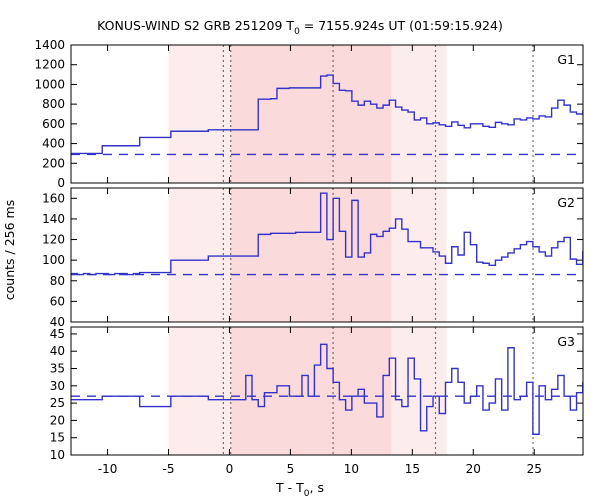 This screenshot has width=600, height=500. What do you see at coordinates (57, 369) in the screenshot?
I see `y-tick-label: 35` at bounding box center [57, 369].